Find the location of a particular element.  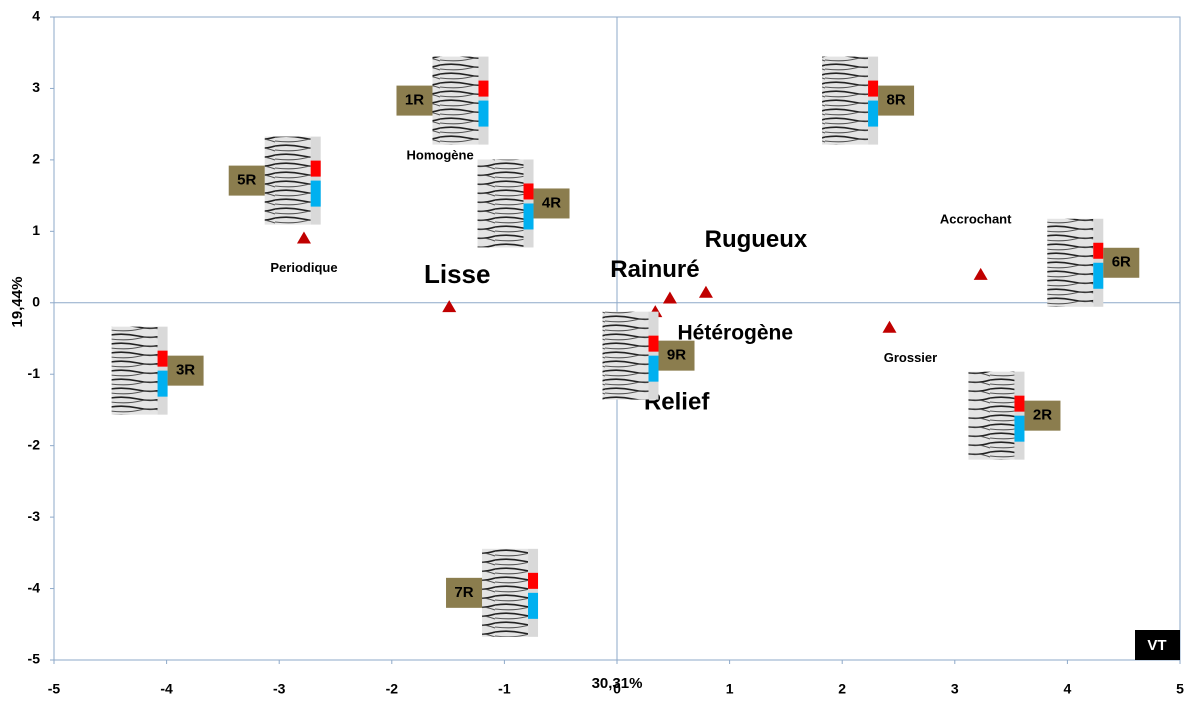

sample-label: 4R is located at coordinates (551, 202).